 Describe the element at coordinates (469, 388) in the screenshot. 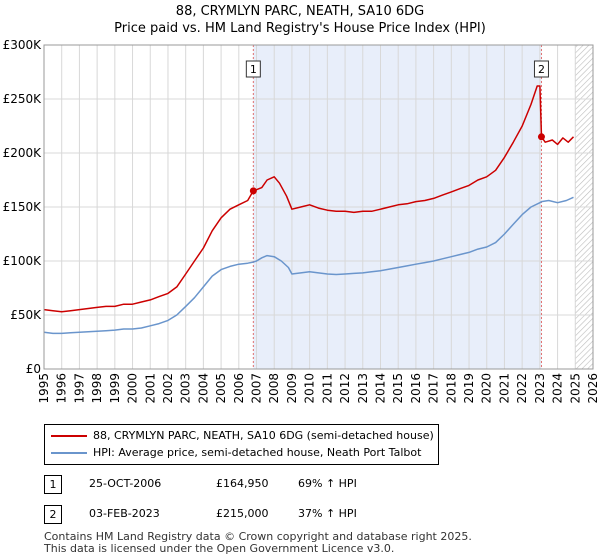

I see `x-tick-label: 2019` at that location.